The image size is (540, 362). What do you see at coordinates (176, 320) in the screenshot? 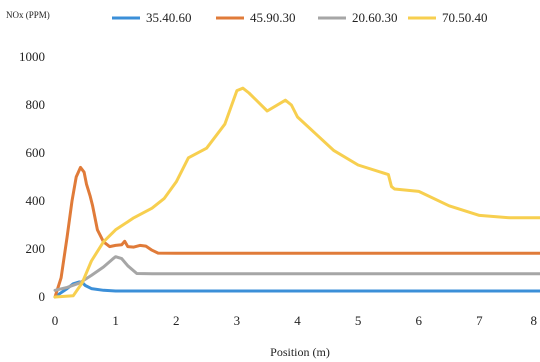
I see `x-tick-label: 2` at bounding box center [176, 320].